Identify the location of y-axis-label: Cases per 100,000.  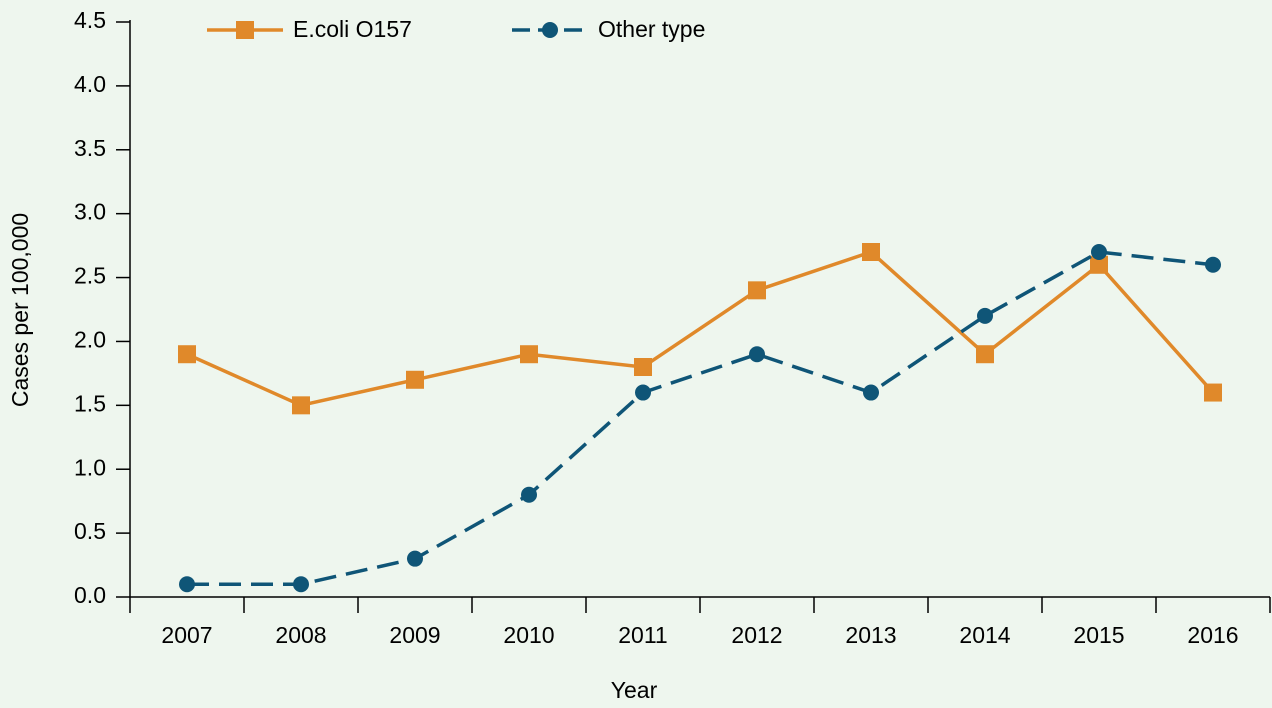
(20, 310).